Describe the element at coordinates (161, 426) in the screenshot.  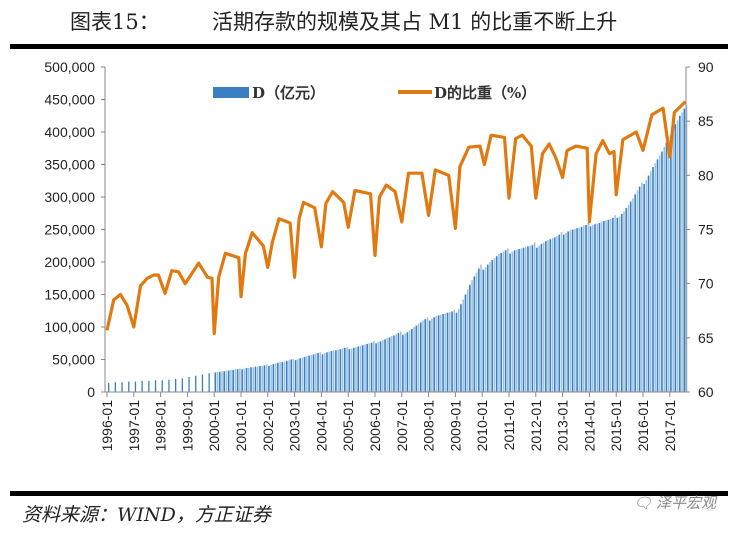
I see `x-tick-label: 1998-01` at that location.